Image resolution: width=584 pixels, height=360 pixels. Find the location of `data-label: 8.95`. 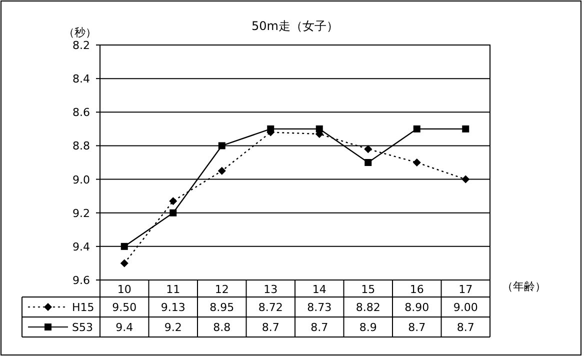

data-label: 8.95 is located at coordinates (222, 307).